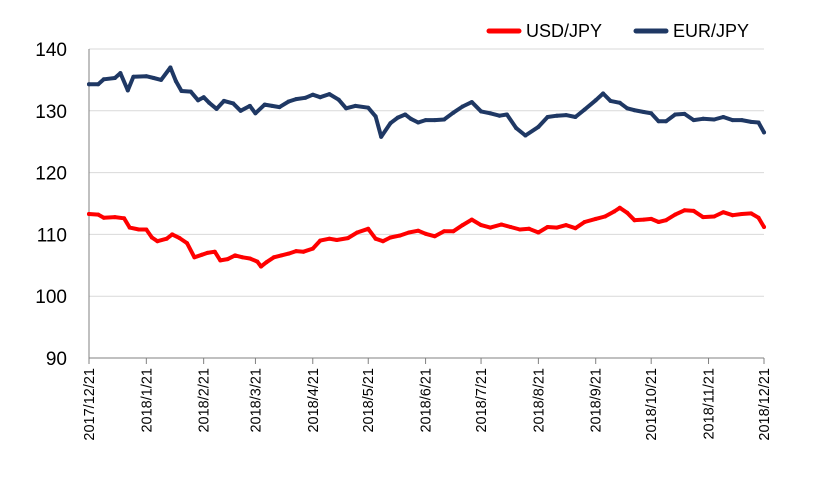 Image resolution: width=818 pixels, height=480 pixels. Describe the element at coordinates (564, 31) in the screenshot. I see `legend-label-usd-jpy: USD/JPY` at that location.